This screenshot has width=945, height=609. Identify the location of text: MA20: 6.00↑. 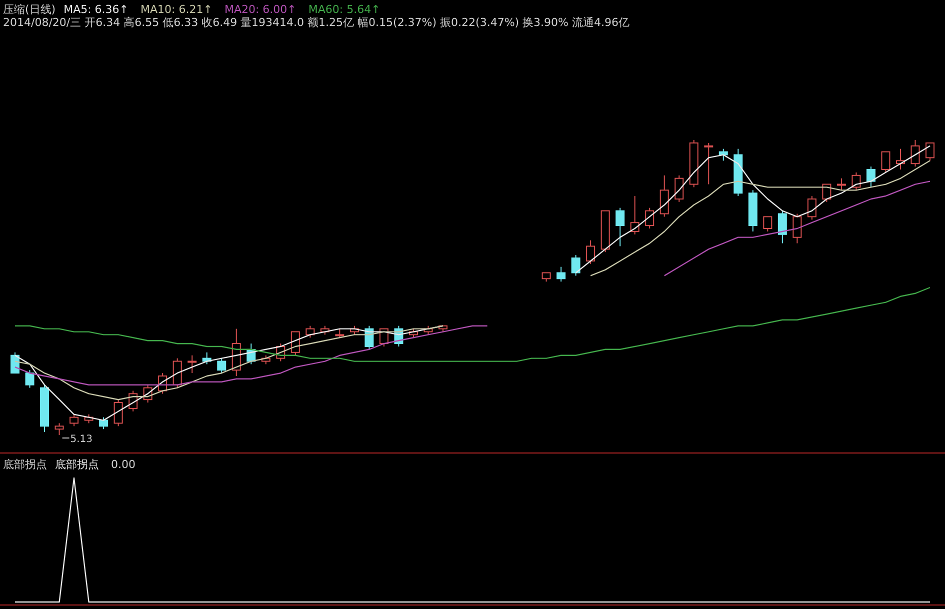
(260, 9).